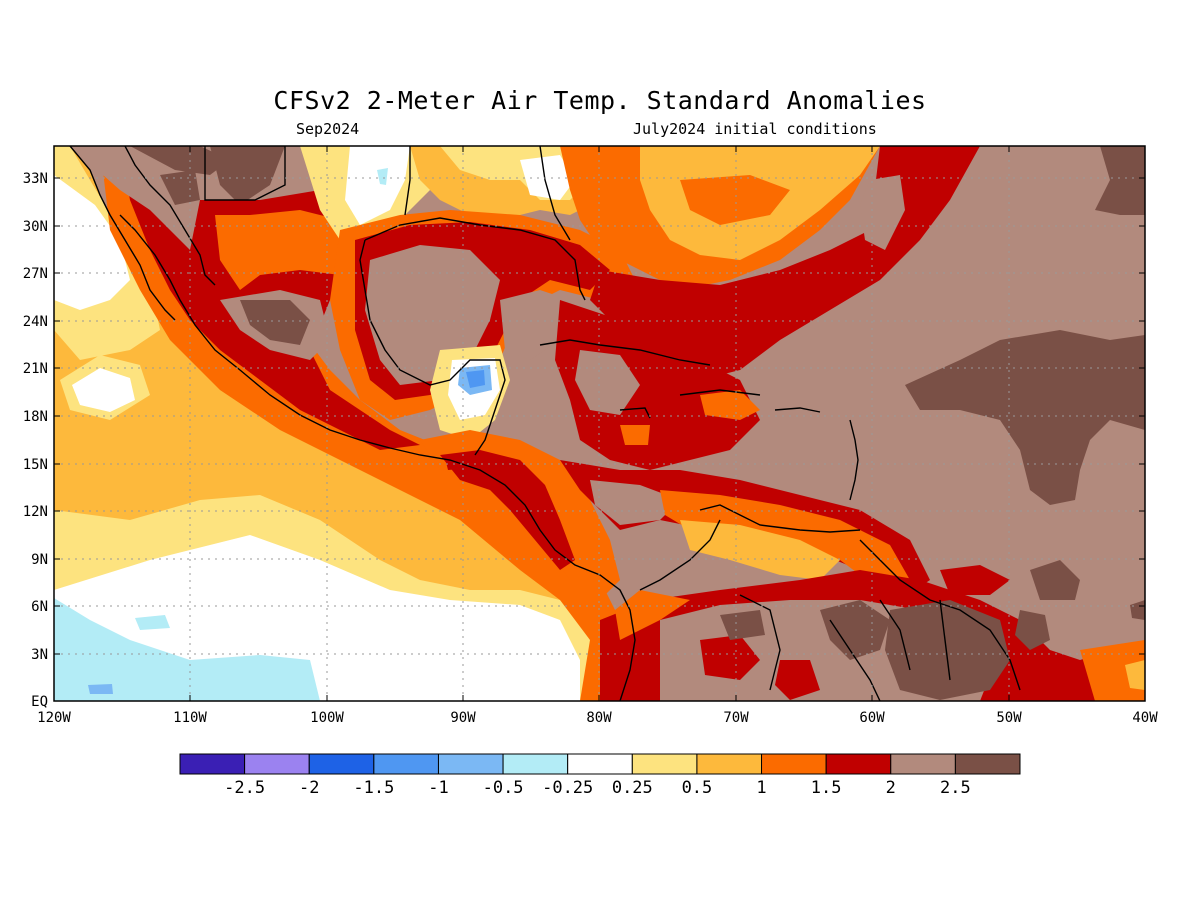 This screenshot has width=1200, height=900. Describe the element at coordinates (39, 607) in the screenshot. I see `lat-label: 6N` at that location.